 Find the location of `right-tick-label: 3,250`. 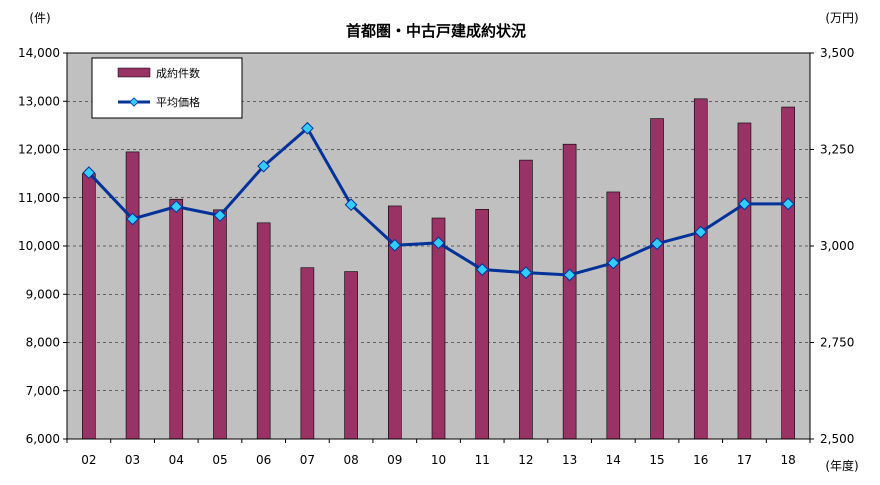

right-tick-label: 3,250 is located at coordinates (837, 150).